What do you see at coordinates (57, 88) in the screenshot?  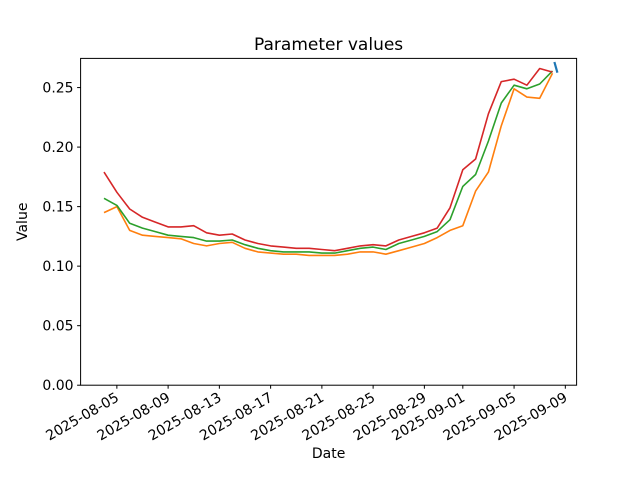 I see `y-tick-label: 0.25` at bounding box center [57, 88].